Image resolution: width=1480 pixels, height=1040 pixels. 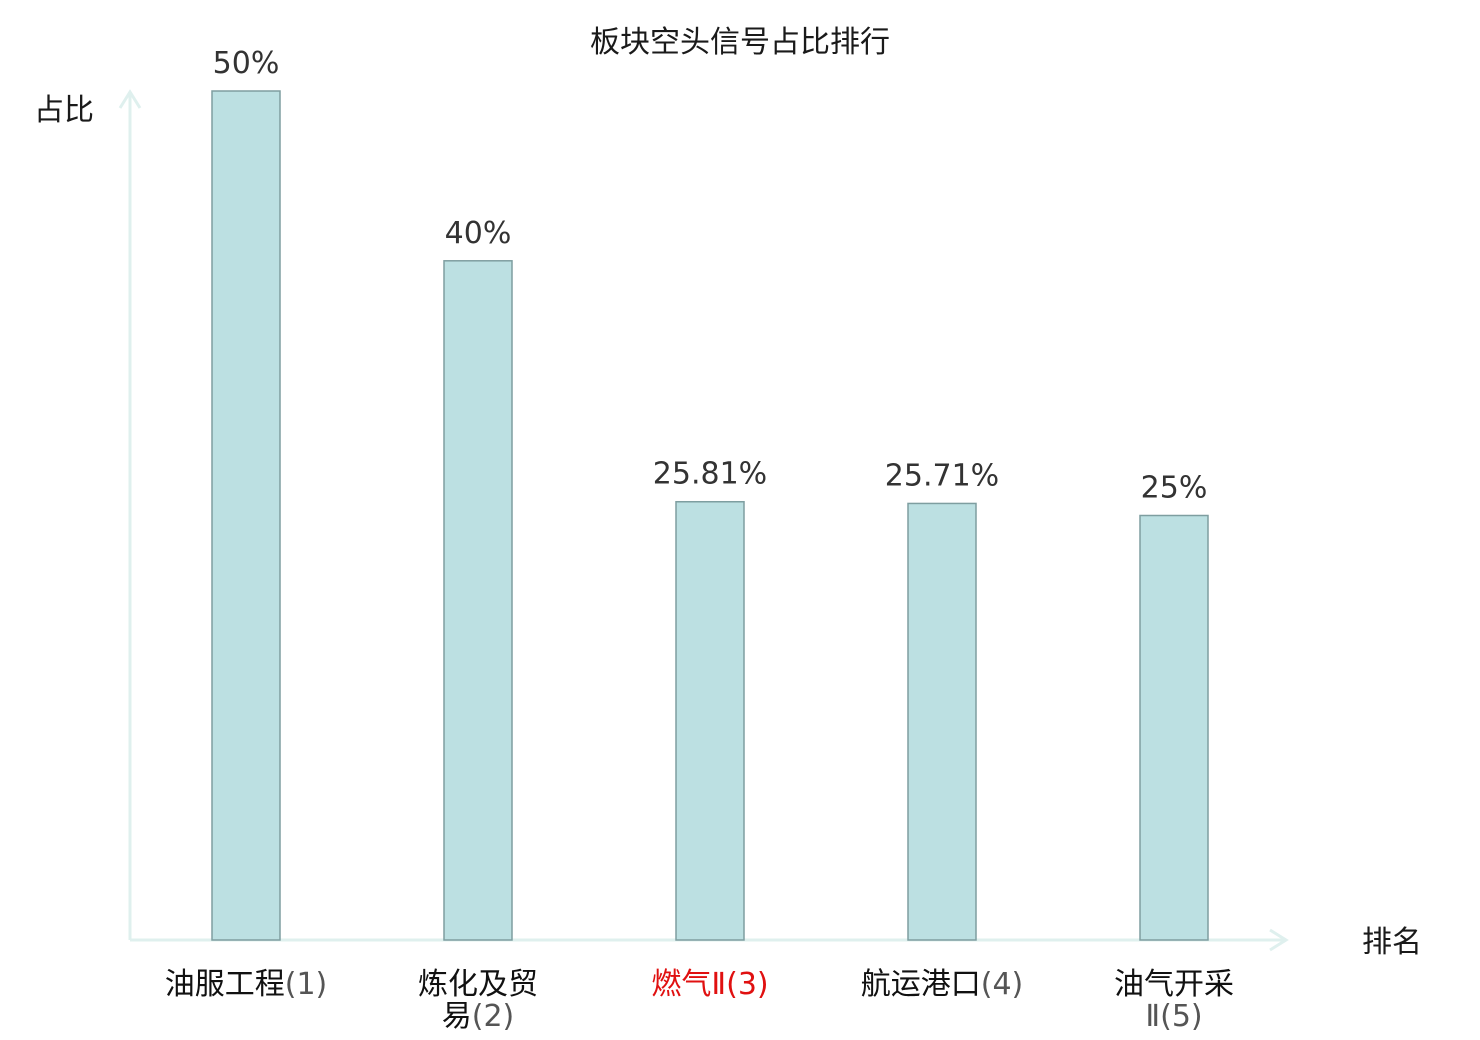 I want to click on value-label-2: 40%, so click(x=478, y=233).